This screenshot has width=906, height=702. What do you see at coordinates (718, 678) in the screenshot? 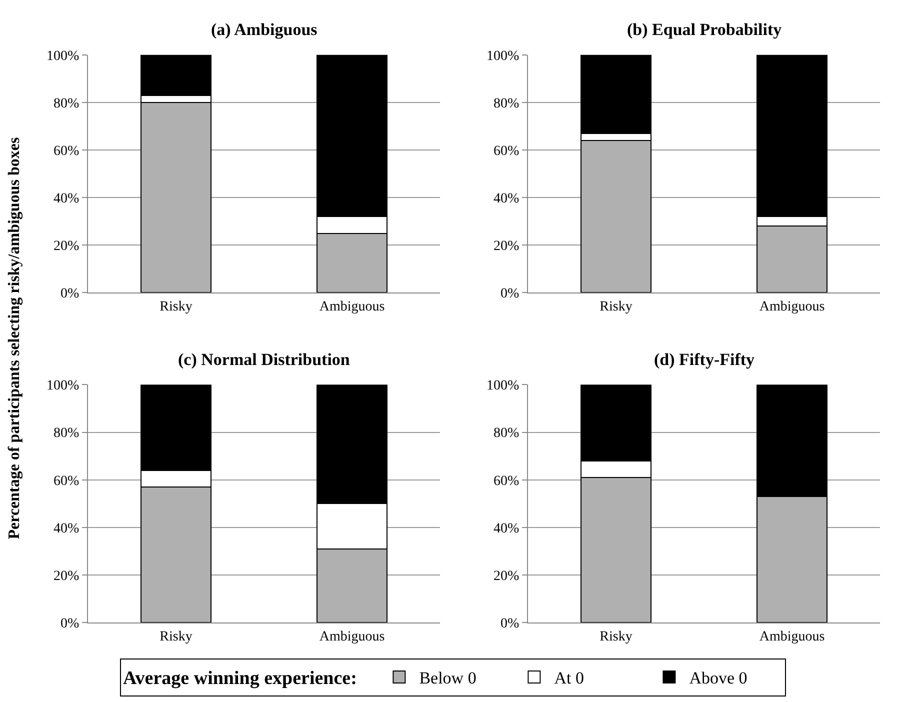
I see `legend-label: Above 0` at bounding box center [718, 678].